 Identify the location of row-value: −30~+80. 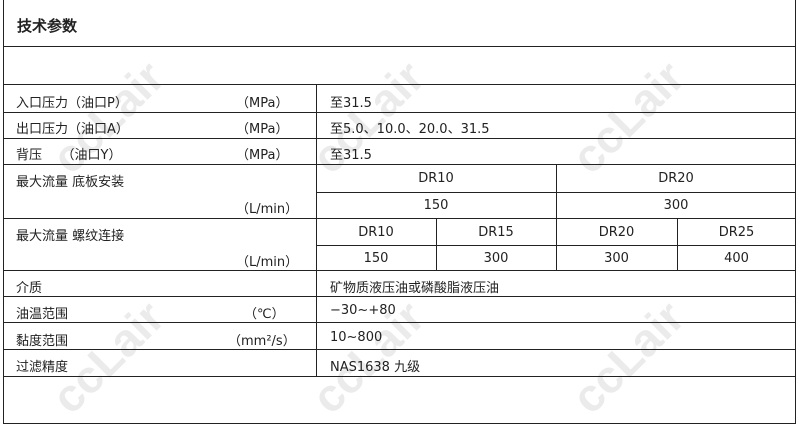
(363, 310).